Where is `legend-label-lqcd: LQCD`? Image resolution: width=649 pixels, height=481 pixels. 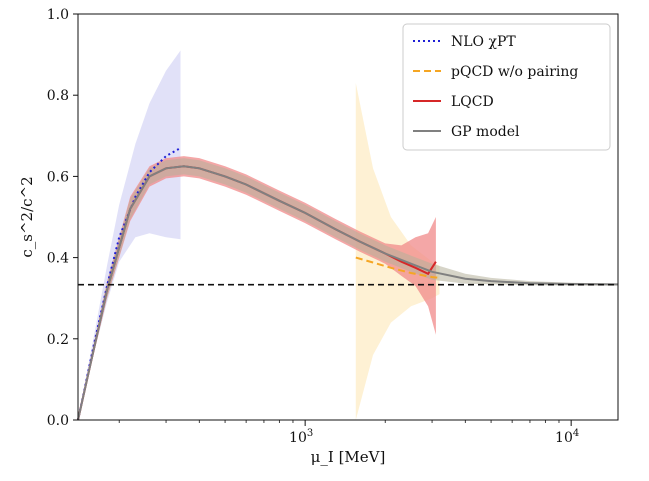 legend-label-lqcd: LQCD is located at coordinates (472, 102).